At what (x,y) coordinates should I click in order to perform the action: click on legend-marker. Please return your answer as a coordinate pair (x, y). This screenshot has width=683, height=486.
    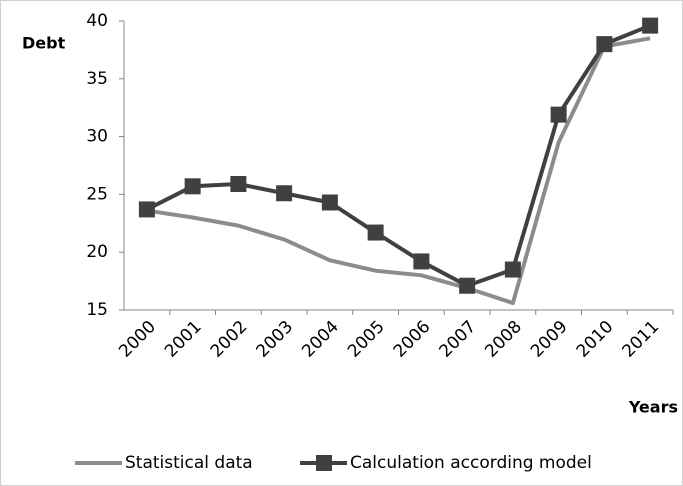
    Looking at the image, I should click on (324, 463).